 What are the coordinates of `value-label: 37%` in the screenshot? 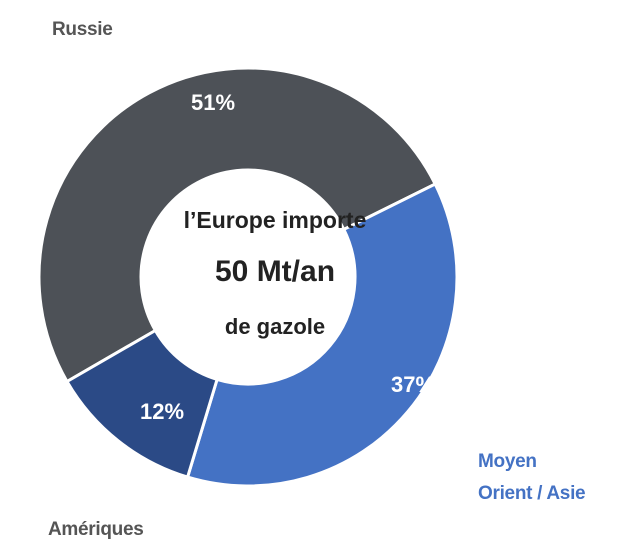 It's located at (413, 384).